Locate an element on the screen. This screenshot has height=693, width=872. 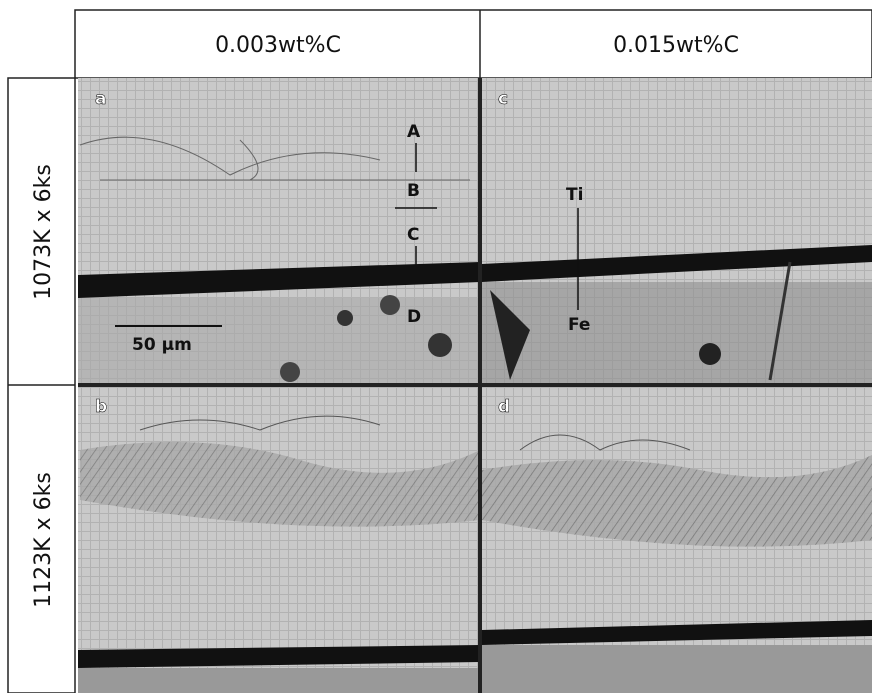
panel-label: c is located at coordinates (503, 99).